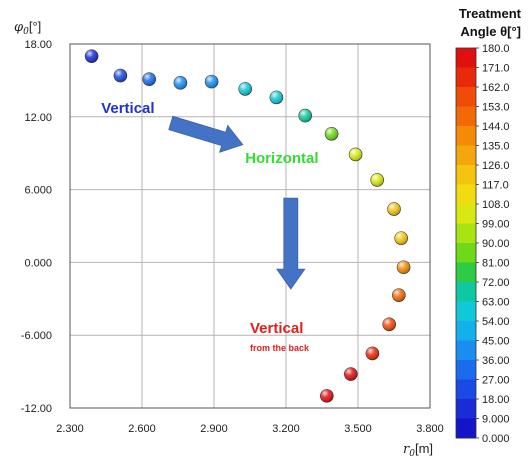  Describe the element at coordinates (490, 31) in the screenshot. I see `colorbar-title-line2: Angle θ[°]` at that location.